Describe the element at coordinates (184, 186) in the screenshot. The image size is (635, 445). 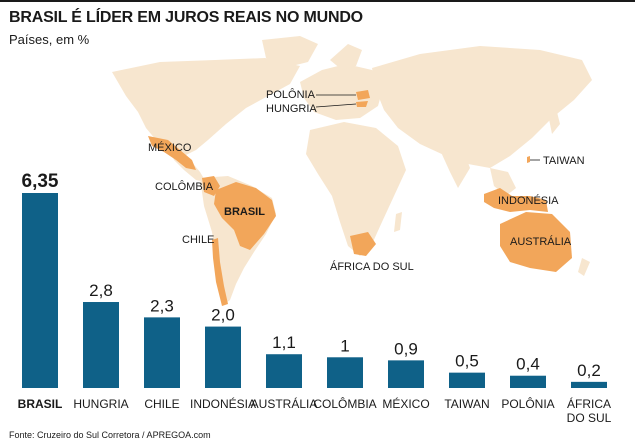
I see `map-label-colombia: COLÔMBIA` at that location.